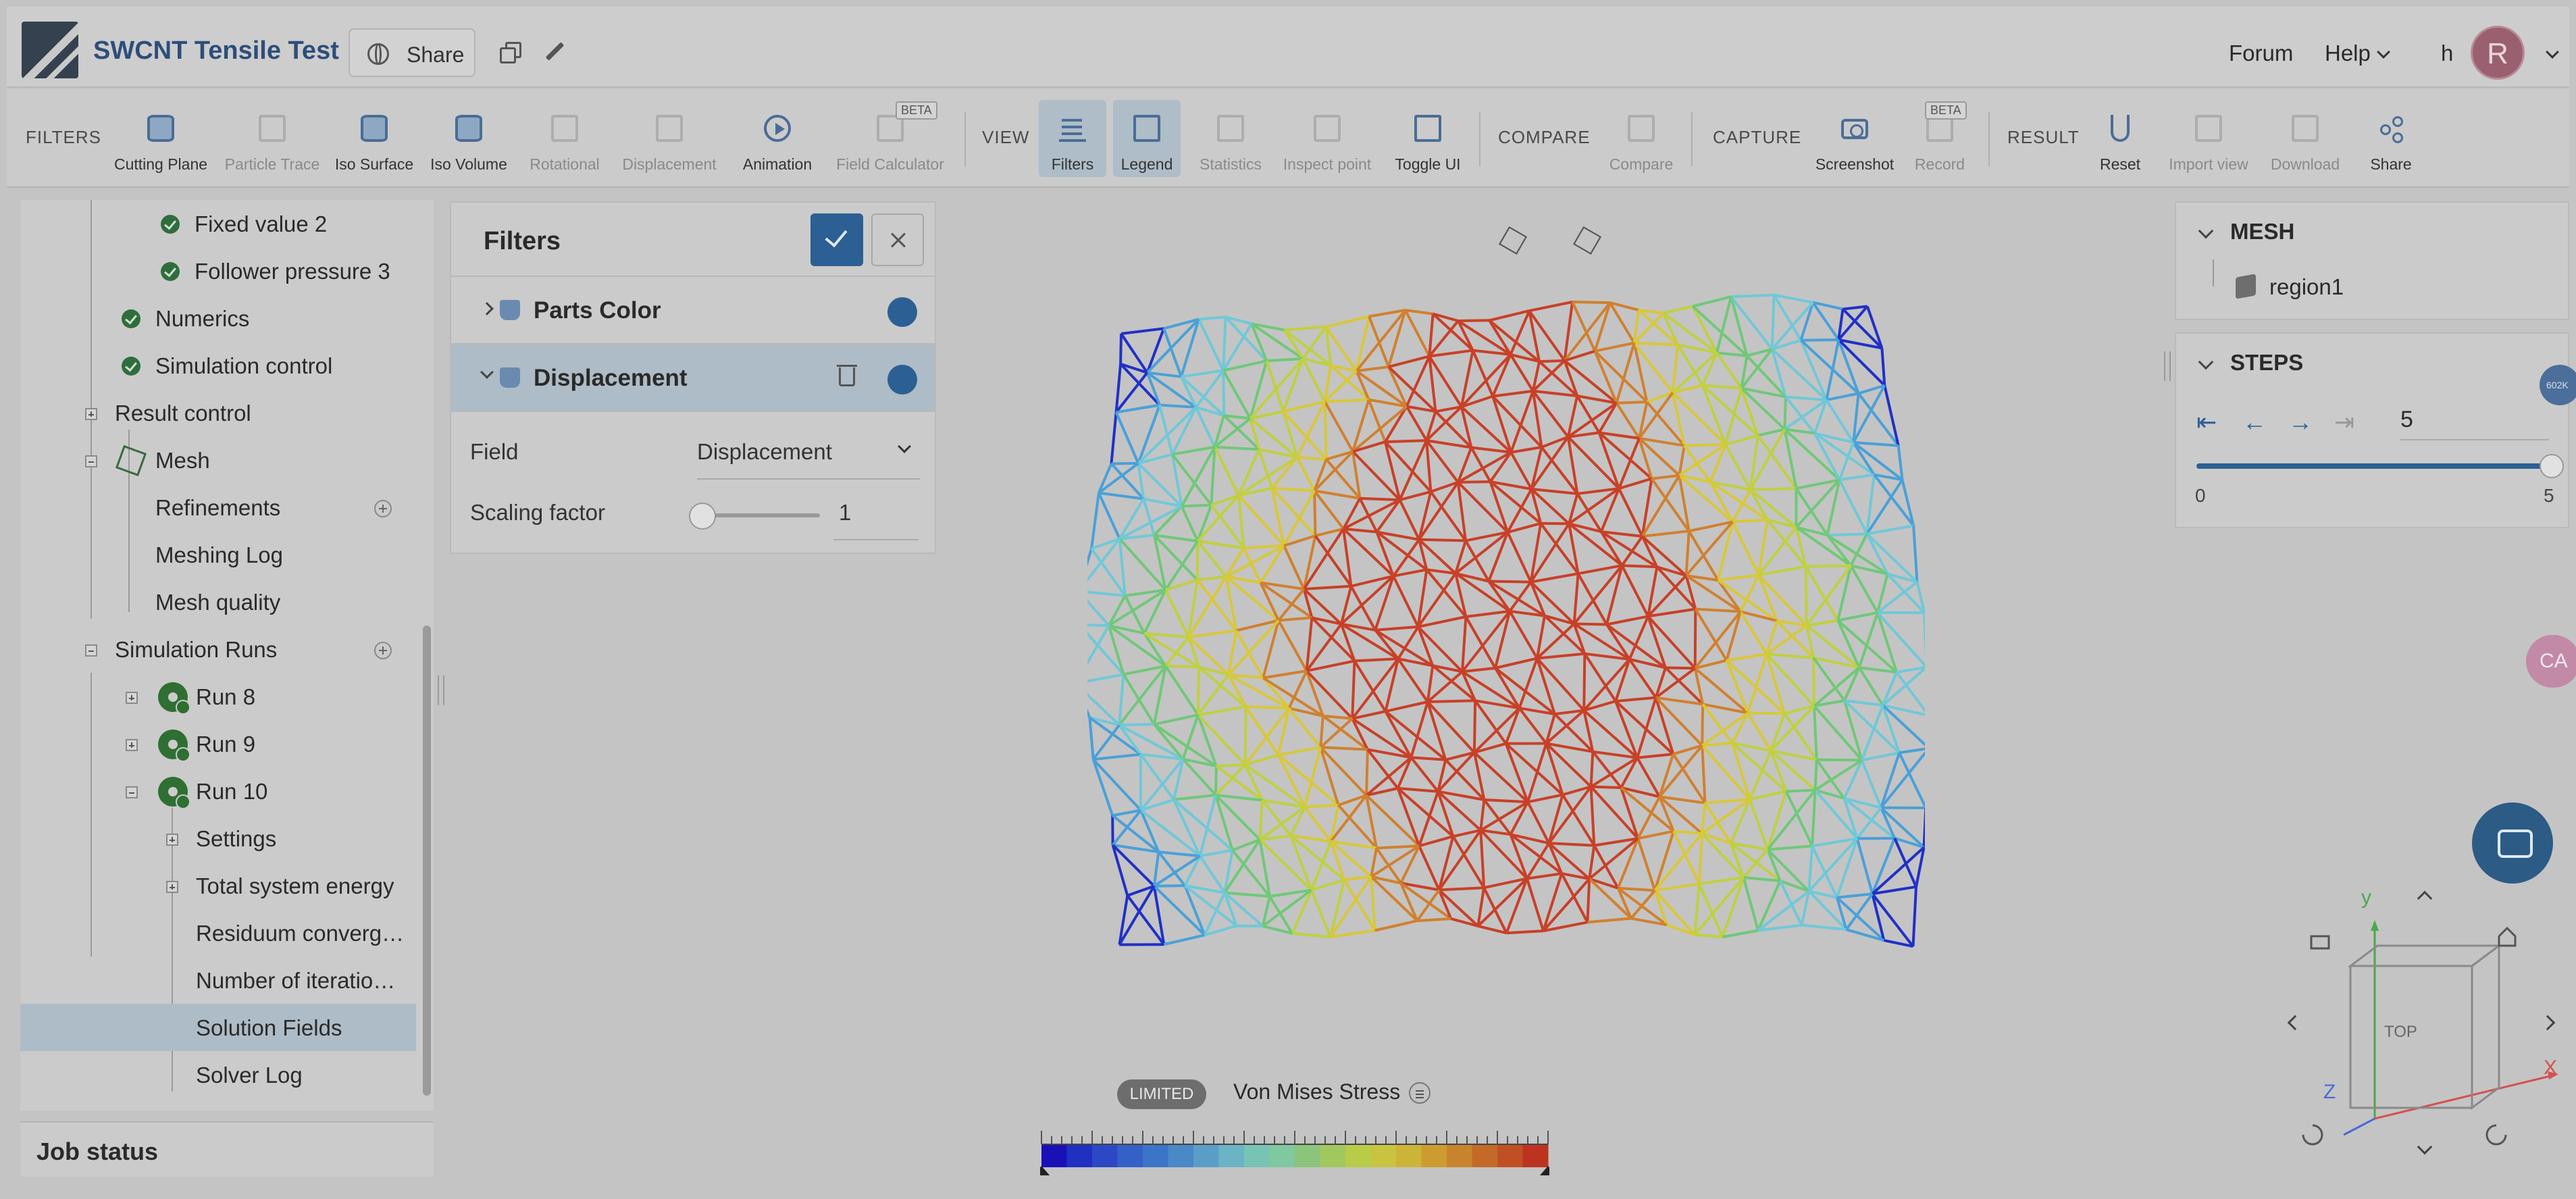  I want to click on side-badge: 602K, so click(2558, 385).